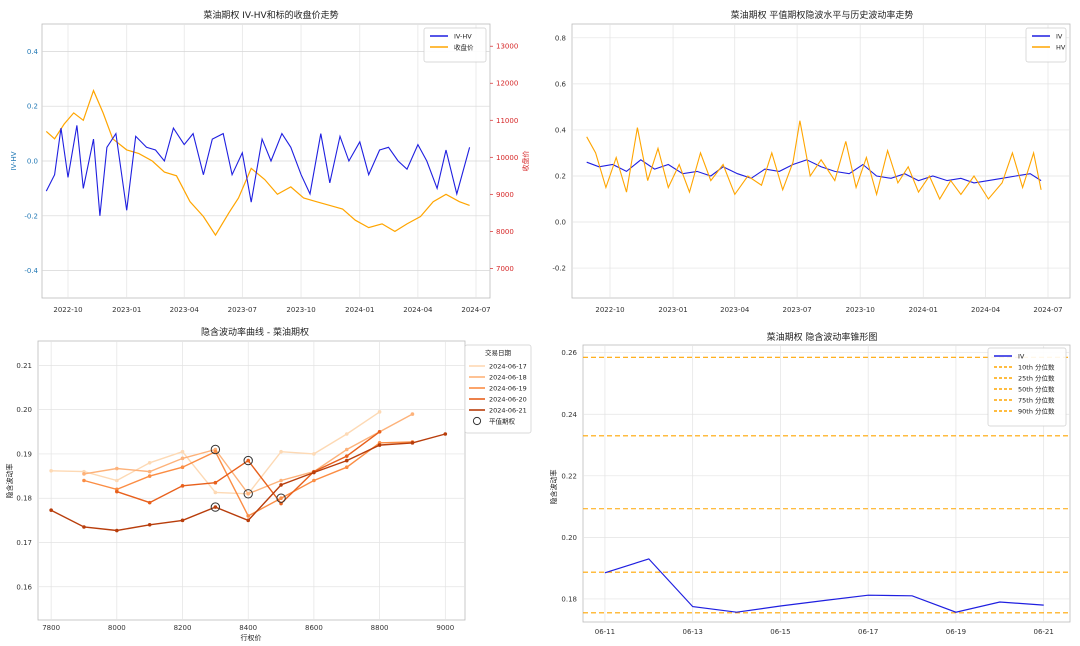 This screenshot has width=1080, height=646. Describe the element at coordinates (860, 310) in the screenshot. I see `panel2-x-tick-label: 2023-10` at that location.